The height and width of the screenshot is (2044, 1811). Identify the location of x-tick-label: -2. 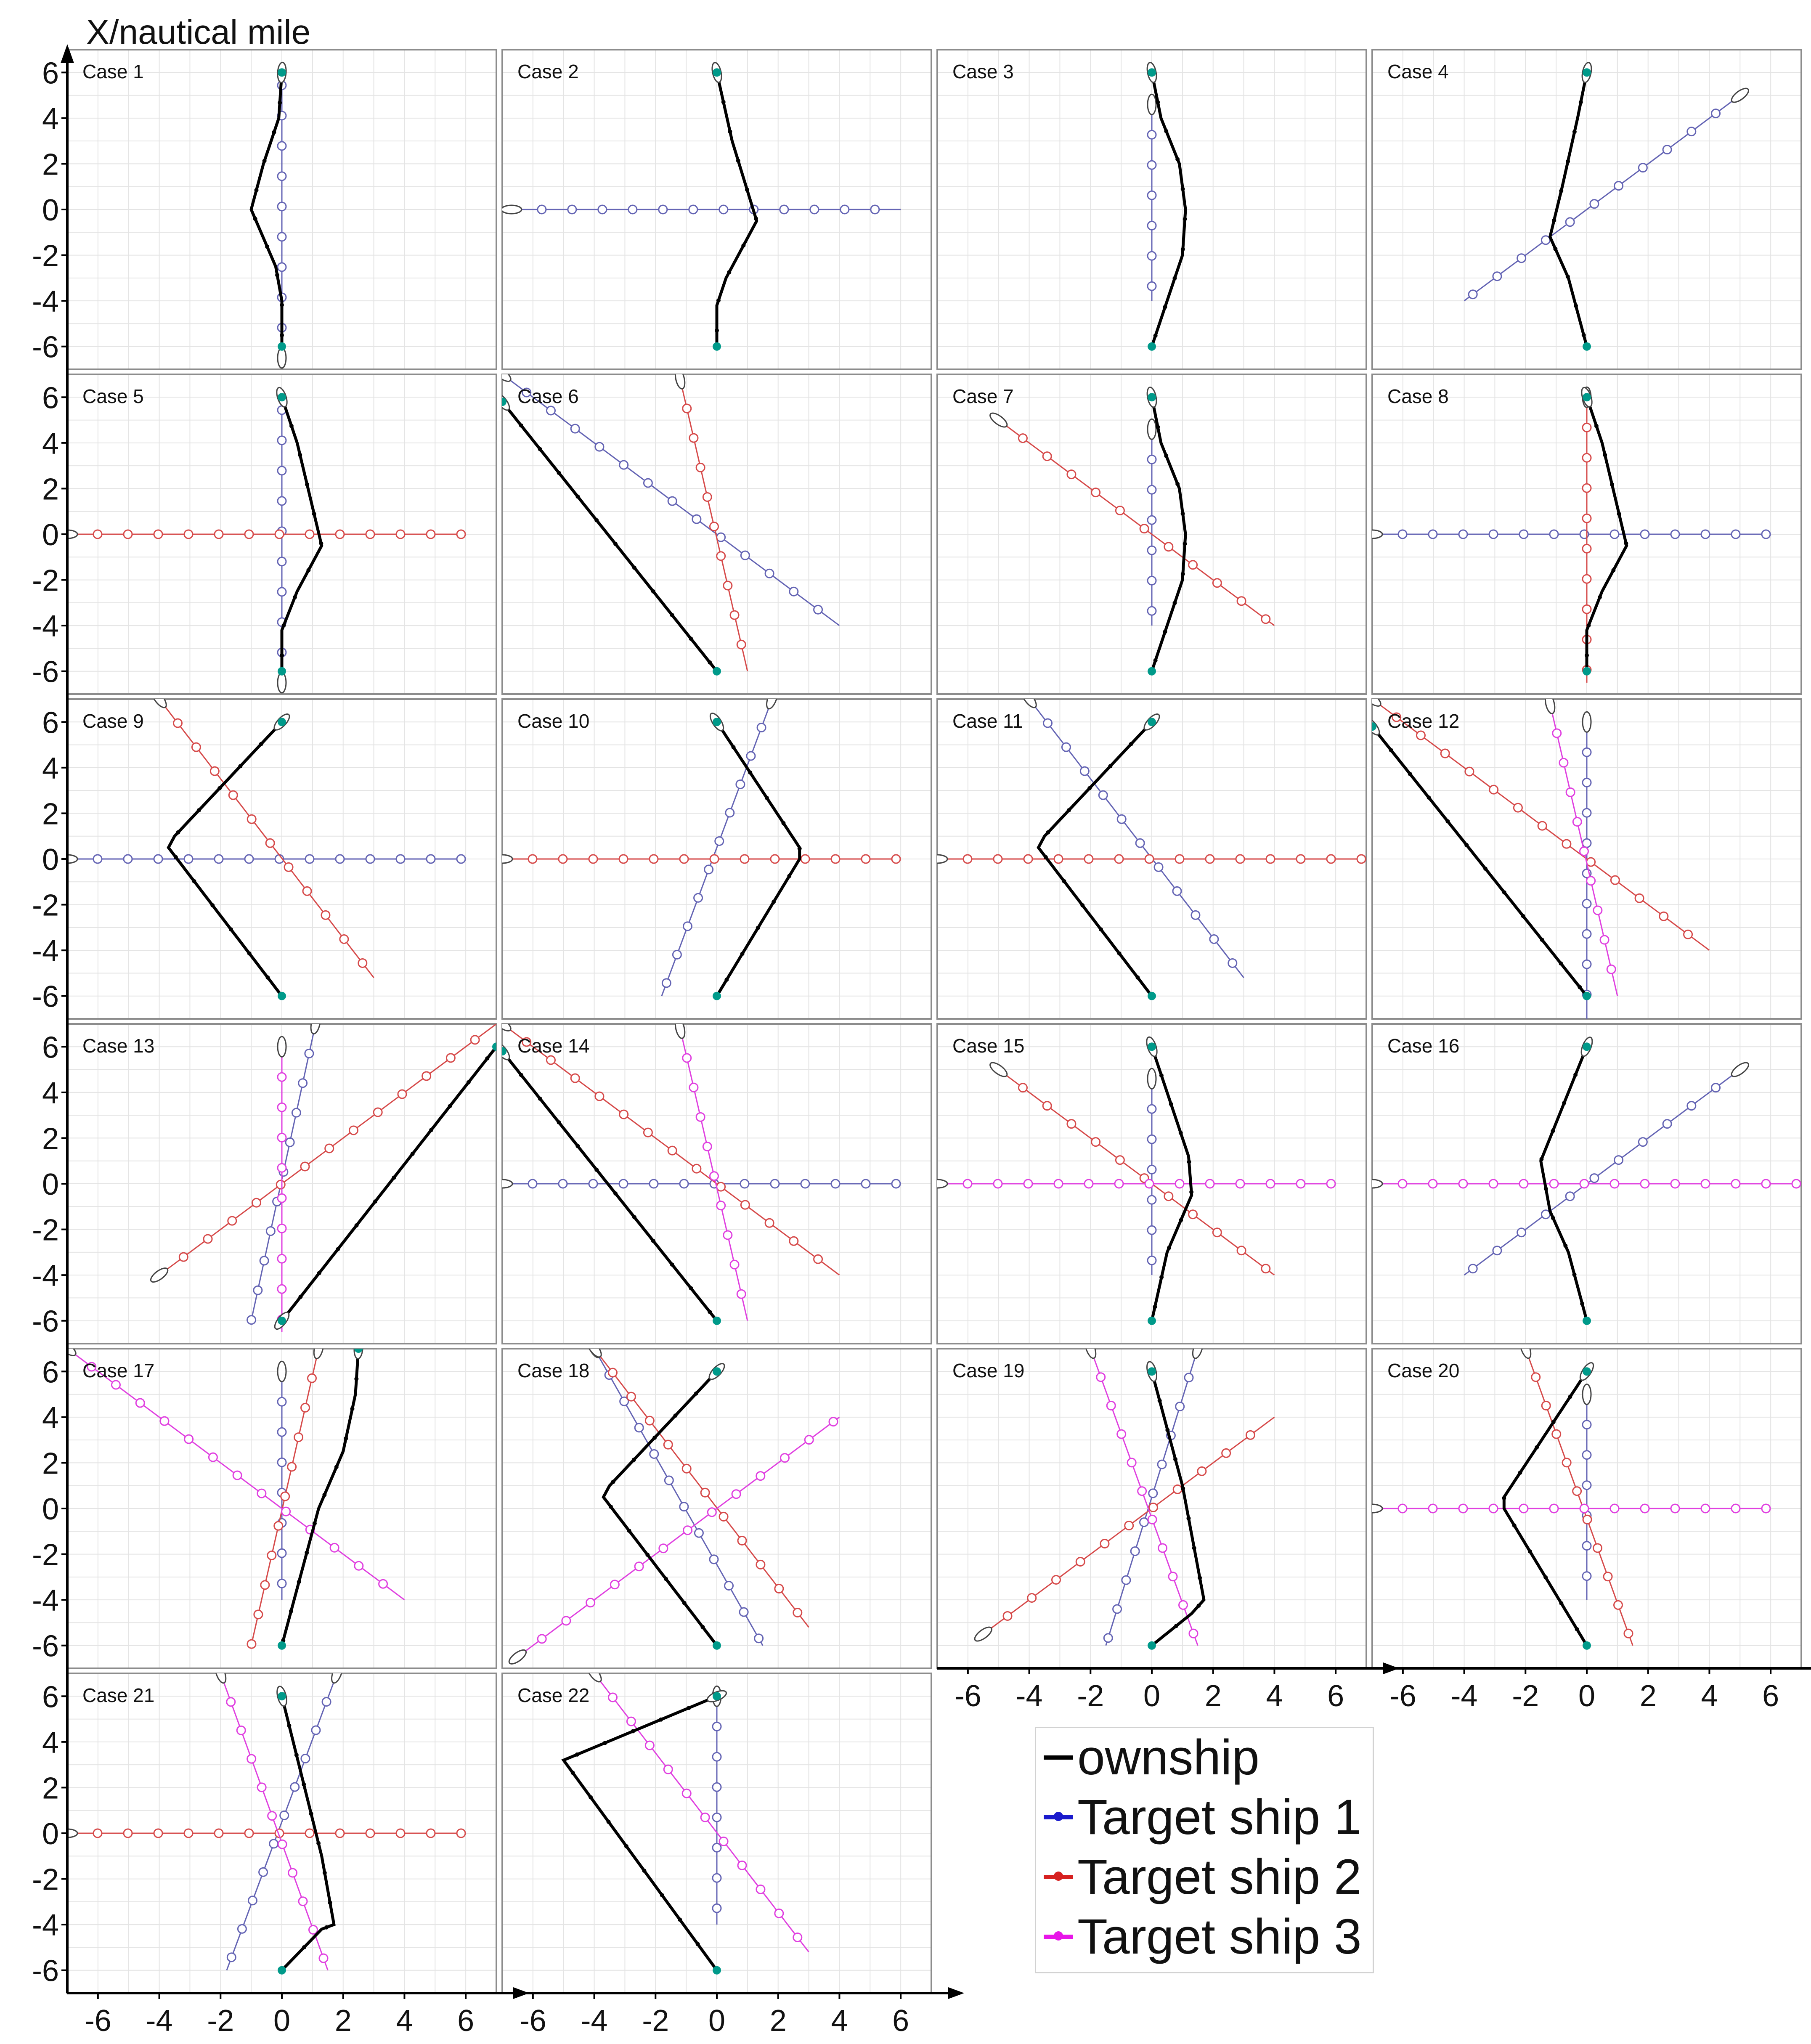
(1090, 1696).